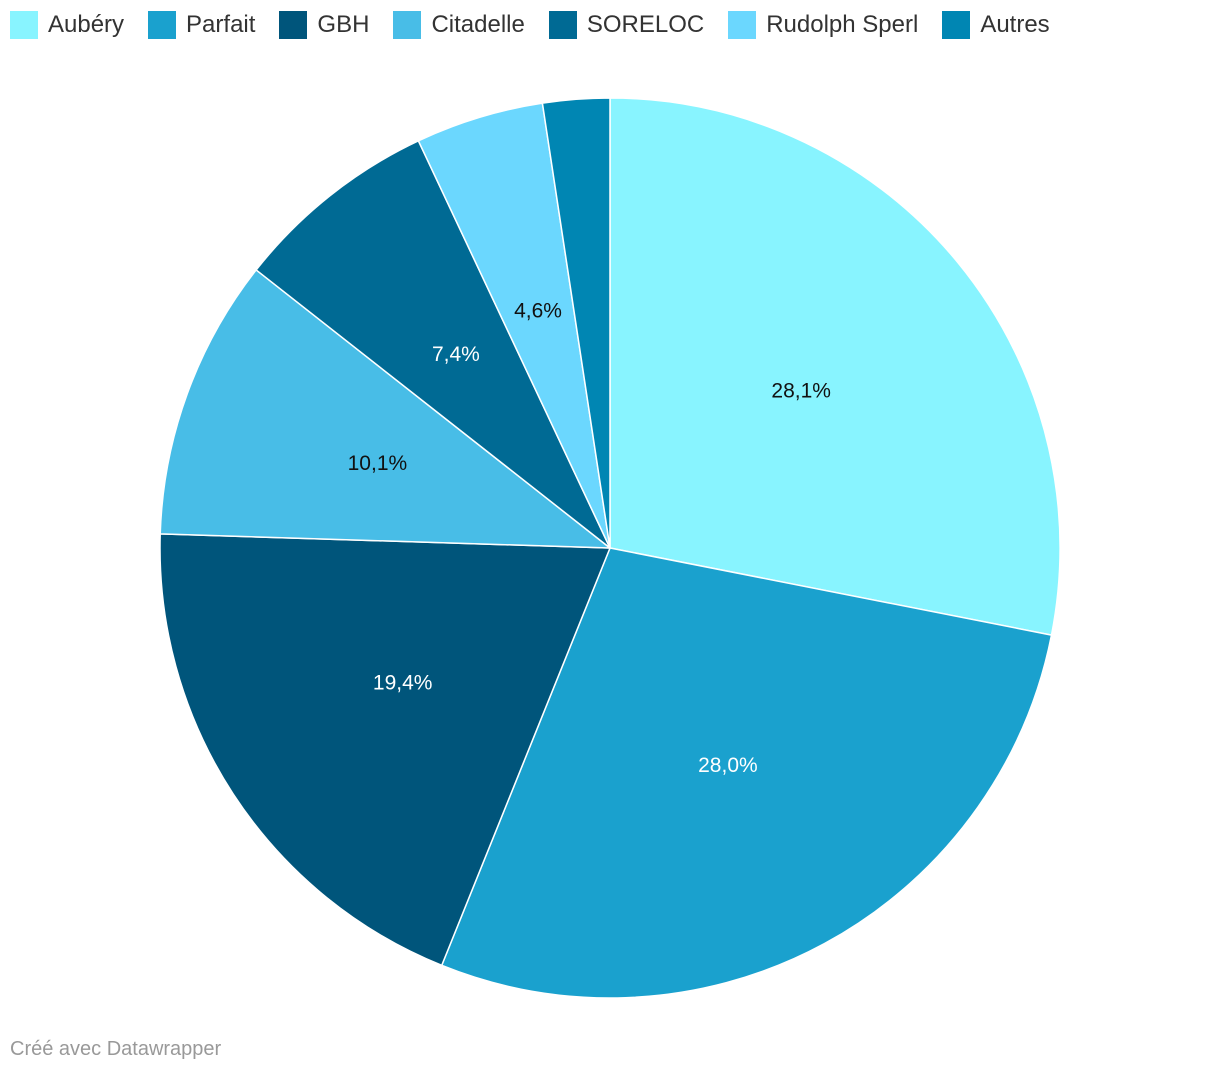 Image resolution: width=1220 pixels, height=1074 pixels. I want to click on pie-slice-label-parfait: 28,0%, so click(728, 765).